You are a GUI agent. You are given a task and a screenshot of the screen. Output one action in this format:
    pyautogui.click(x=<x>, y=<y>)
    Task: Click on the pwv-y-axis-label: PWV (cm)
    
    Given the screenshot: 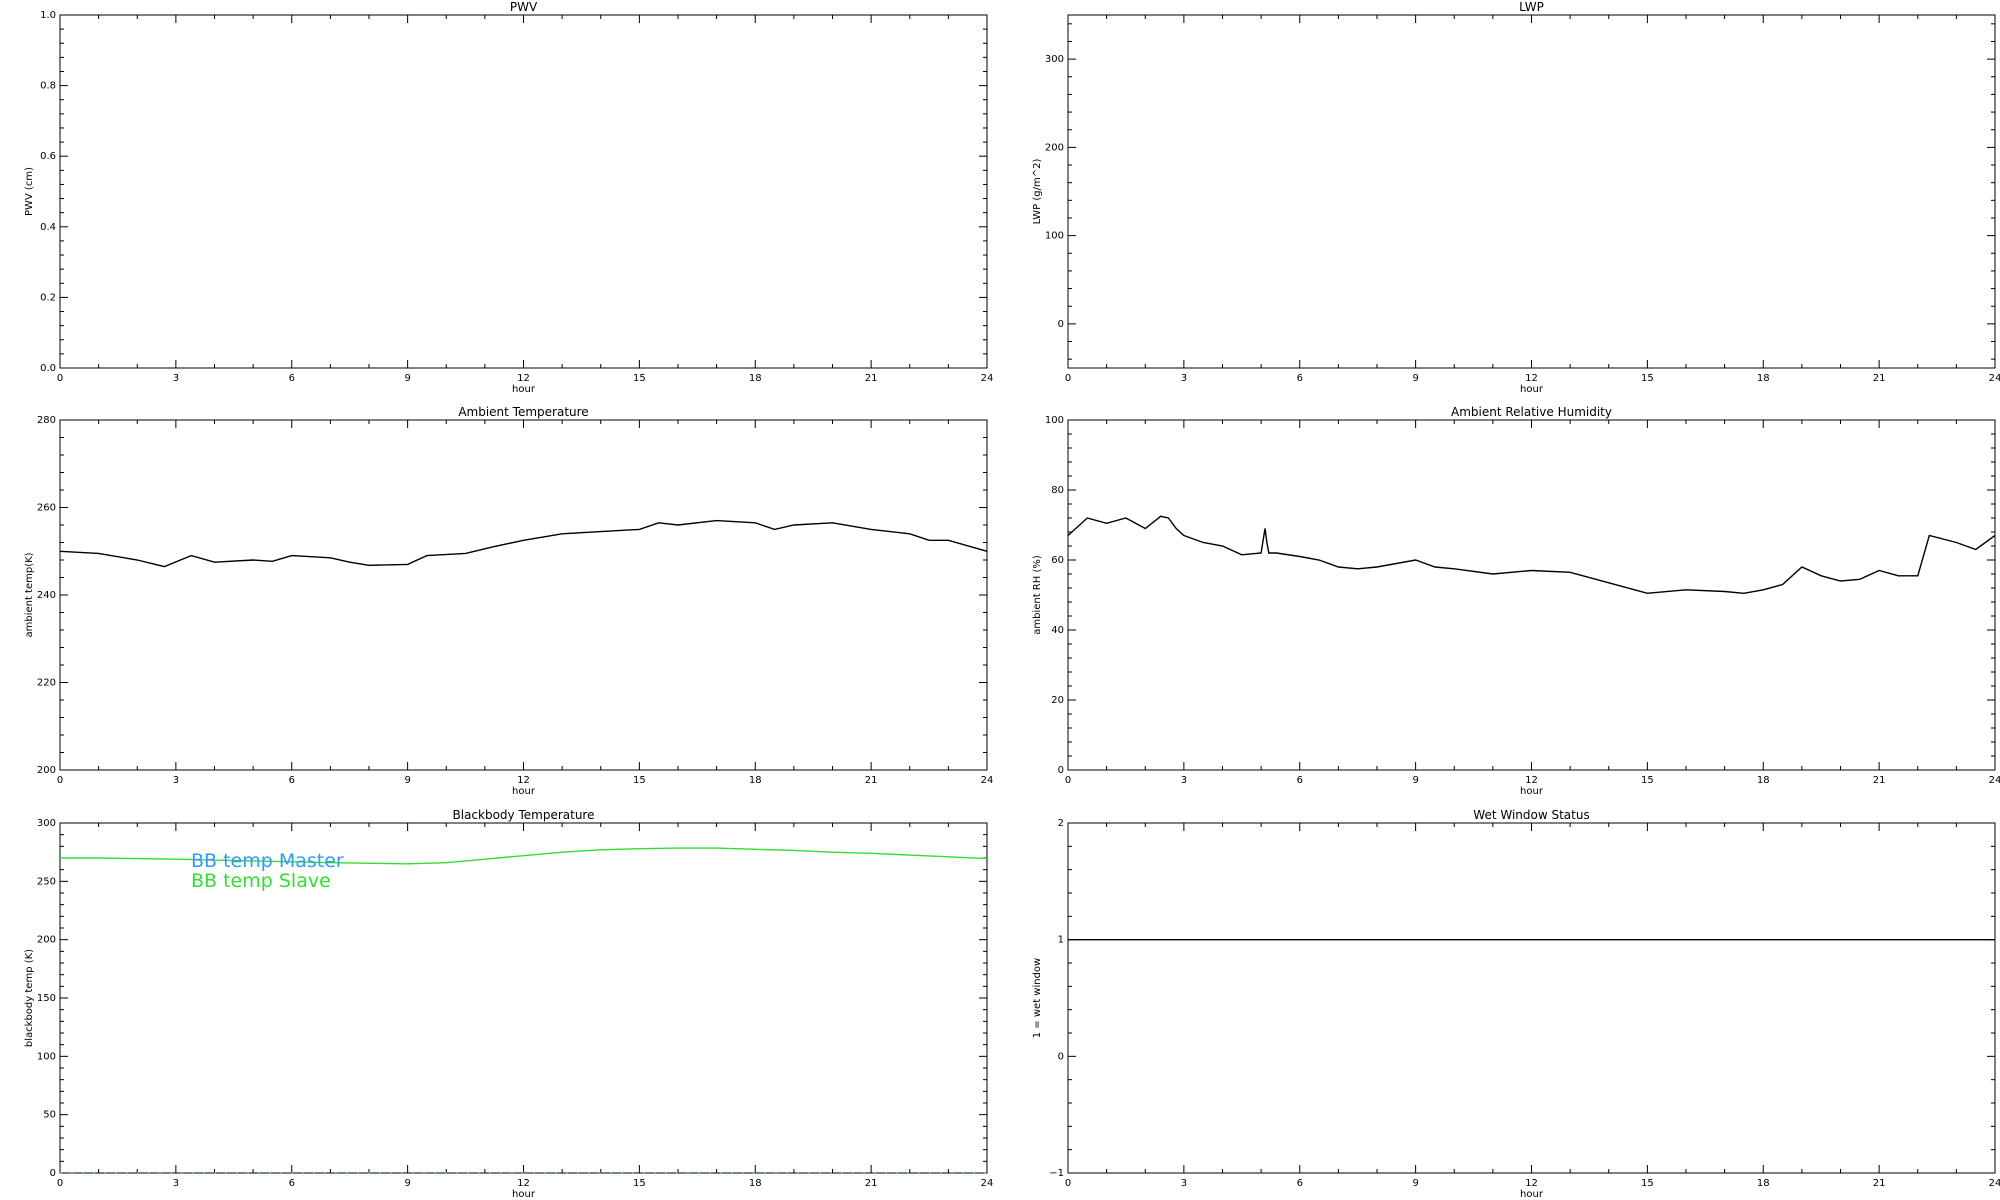 What is the action you would take?
    pyautogui.click(x=29, y=191)
    